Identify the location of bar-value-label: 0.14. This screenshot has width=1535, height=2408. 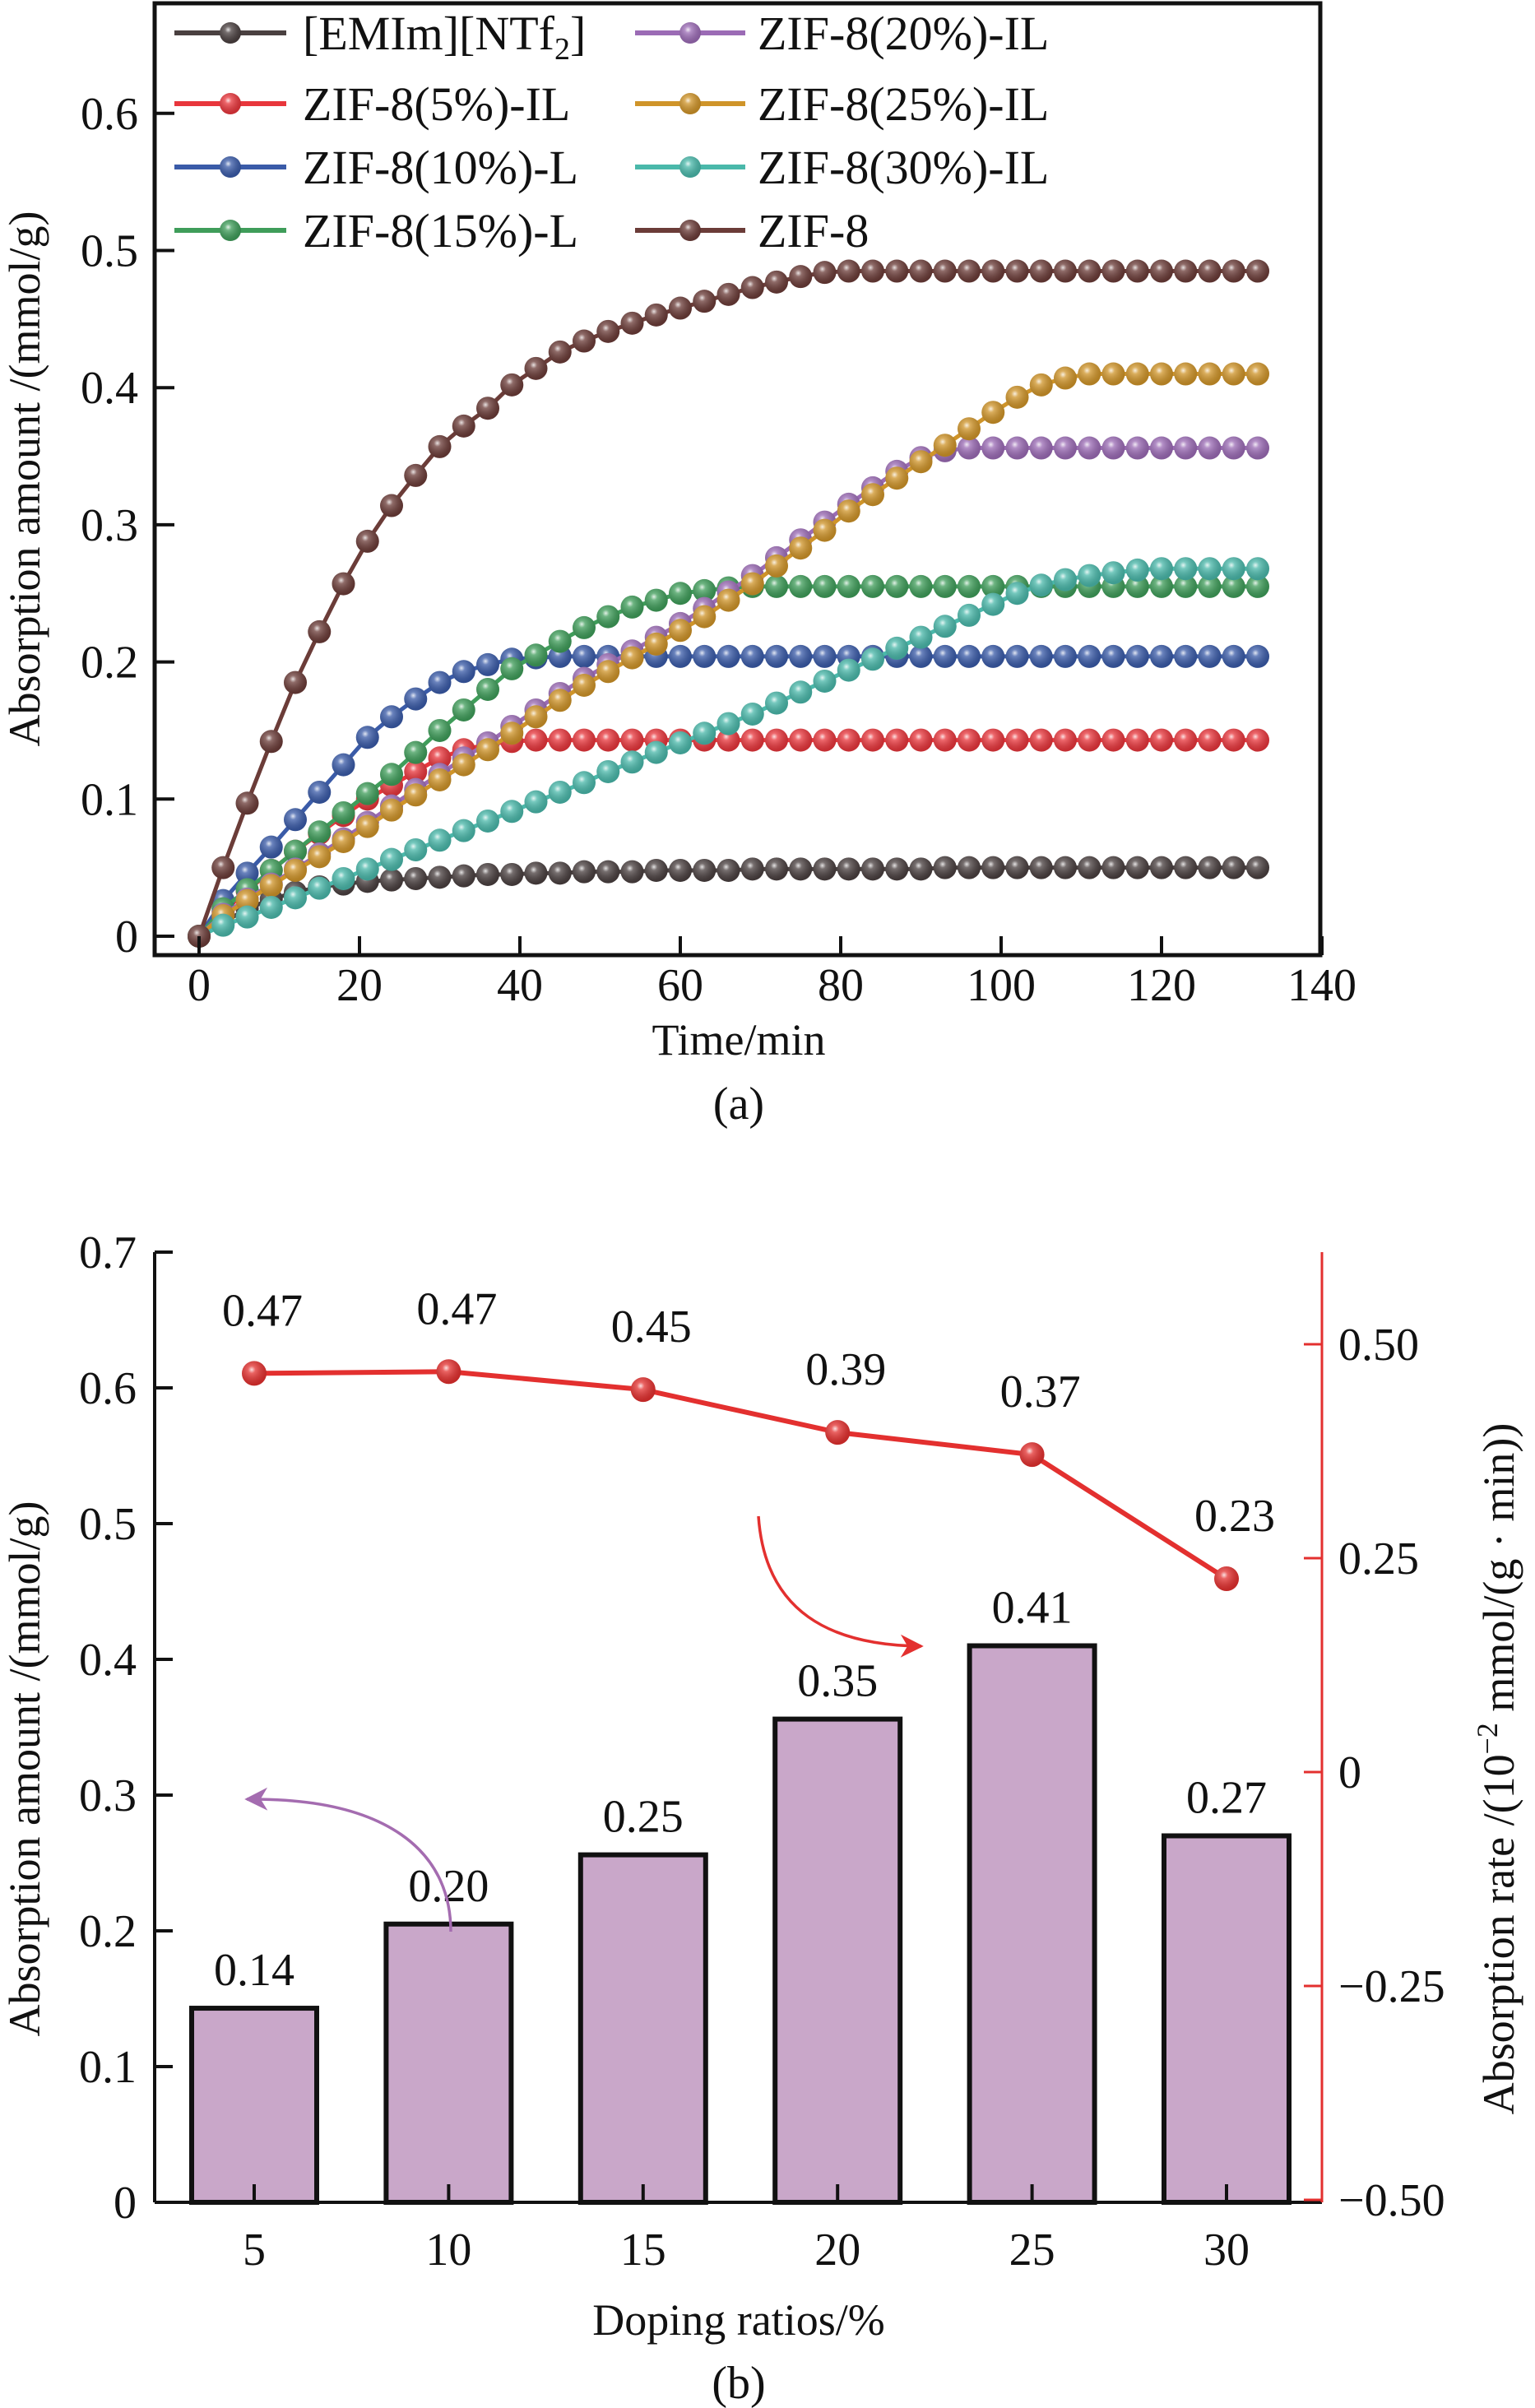
(254, 1971).